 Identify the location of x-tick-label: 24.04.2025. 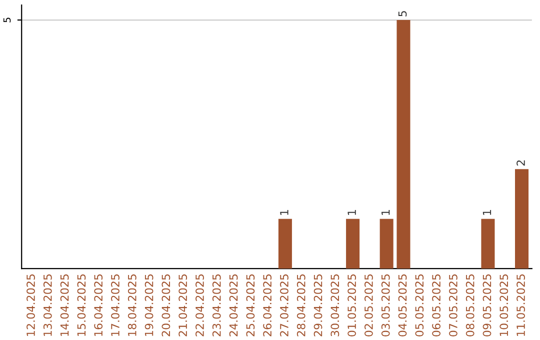
(233, 305).